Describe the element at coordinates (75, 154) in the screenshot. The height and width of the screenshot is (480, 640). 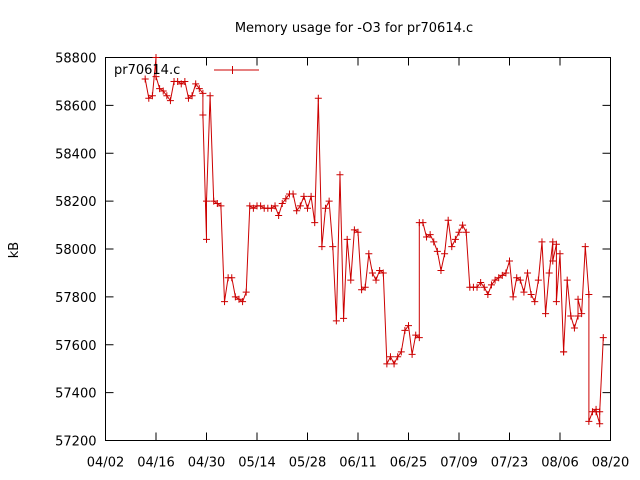
I see `y-tick-label: 58400` at that location.